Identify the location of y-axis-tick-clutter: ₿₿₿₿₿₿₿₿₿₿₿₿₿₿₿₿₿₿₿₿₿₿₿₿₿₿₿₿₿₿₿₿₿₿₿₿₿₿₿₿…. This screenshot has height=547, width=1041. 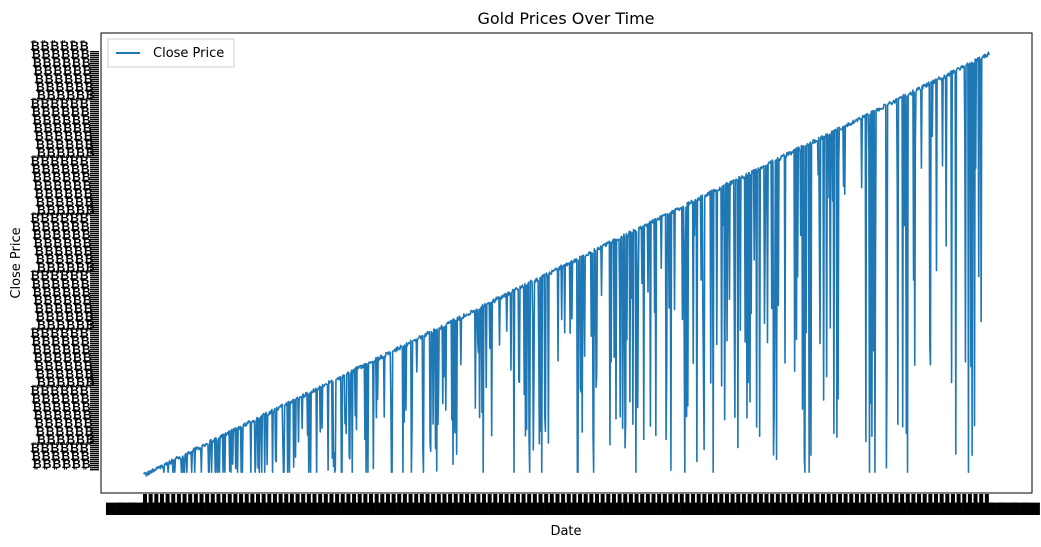
(64, 255).